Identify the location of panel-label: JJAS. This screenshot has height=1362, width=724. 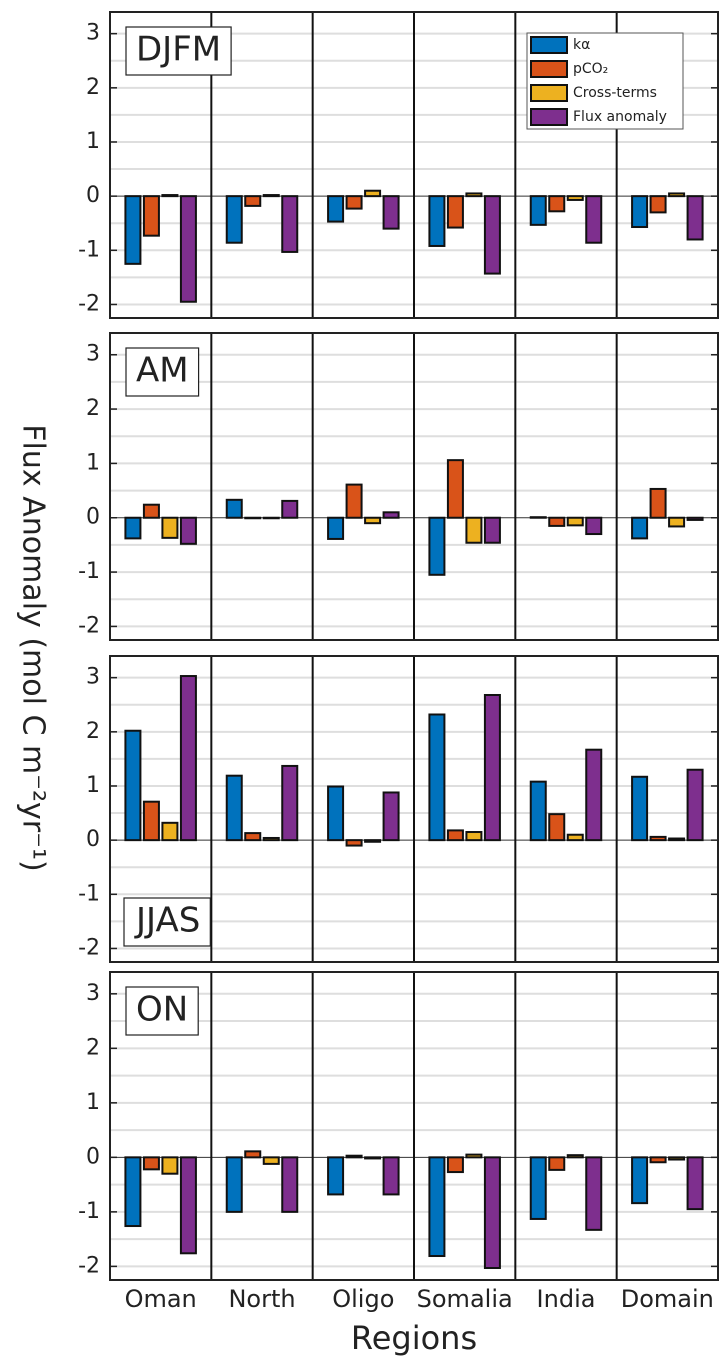
(167, 921).